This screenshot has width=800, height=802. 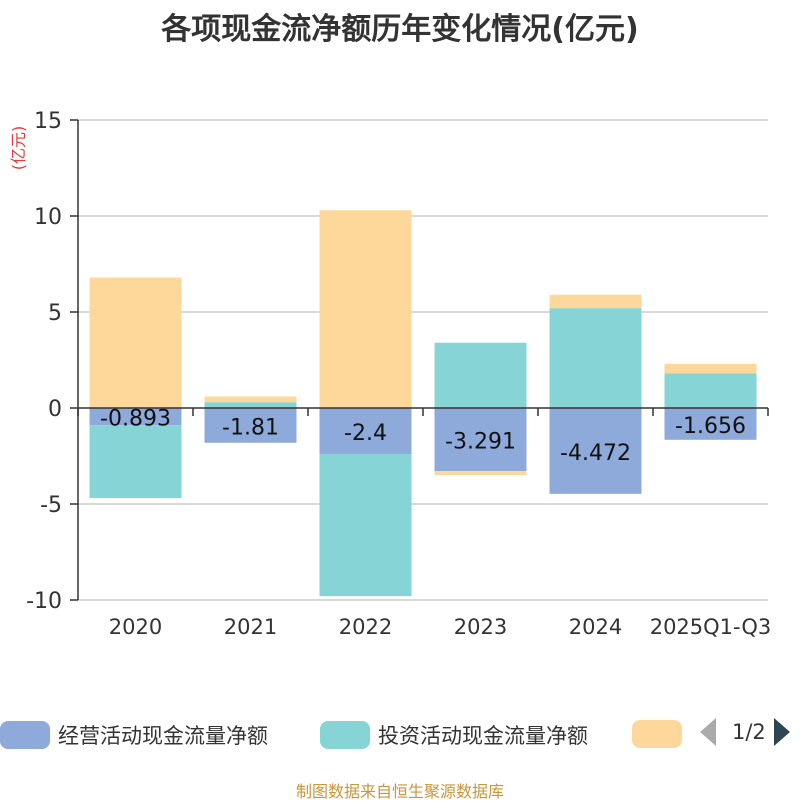 I want to click on data-label: -3.291, so click(x=480, y=442).